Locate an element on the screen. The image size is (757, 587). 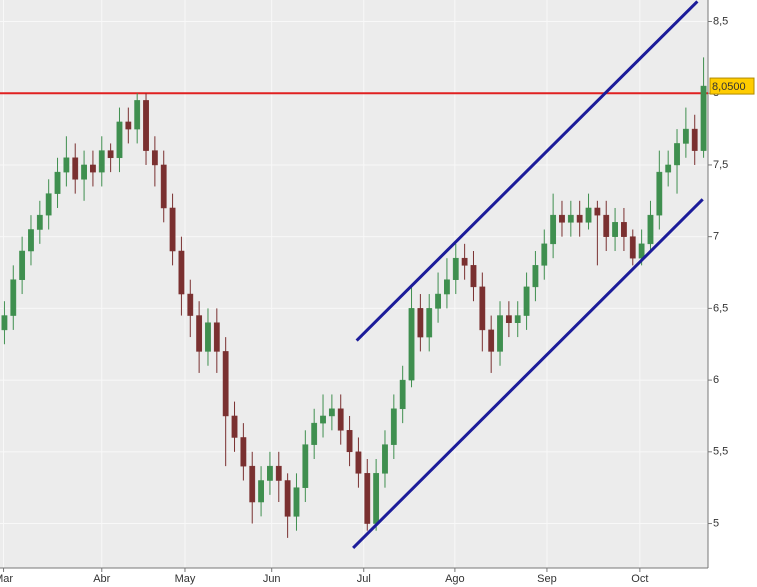
x-tick-label: Mar is located at coordinates (6, 579).